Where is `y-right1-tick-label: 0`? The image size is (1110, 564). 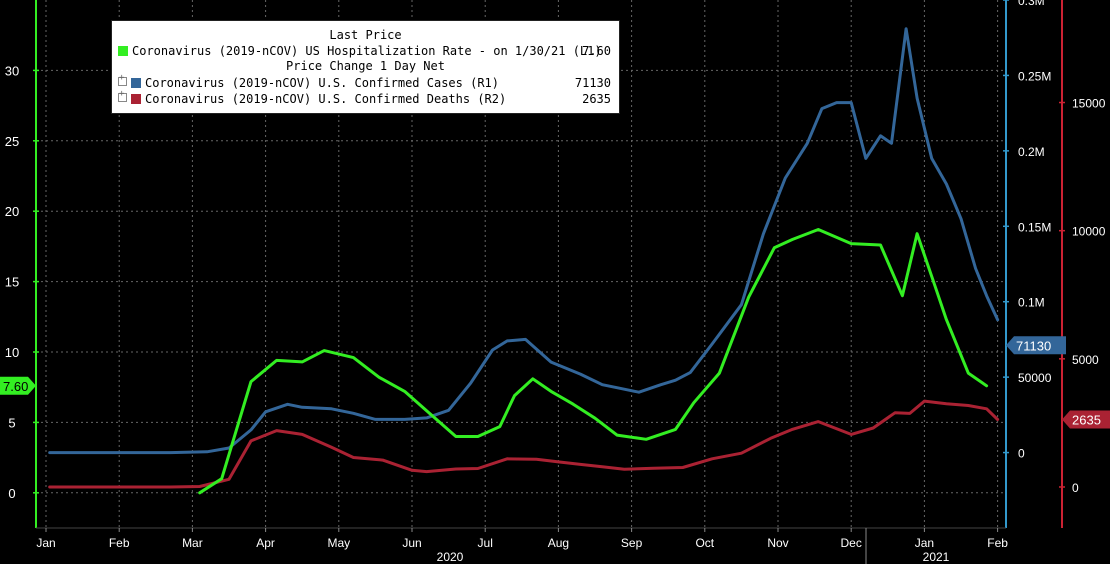 y-right1-tick-label: 0 is located at coordinates (1021, 454).